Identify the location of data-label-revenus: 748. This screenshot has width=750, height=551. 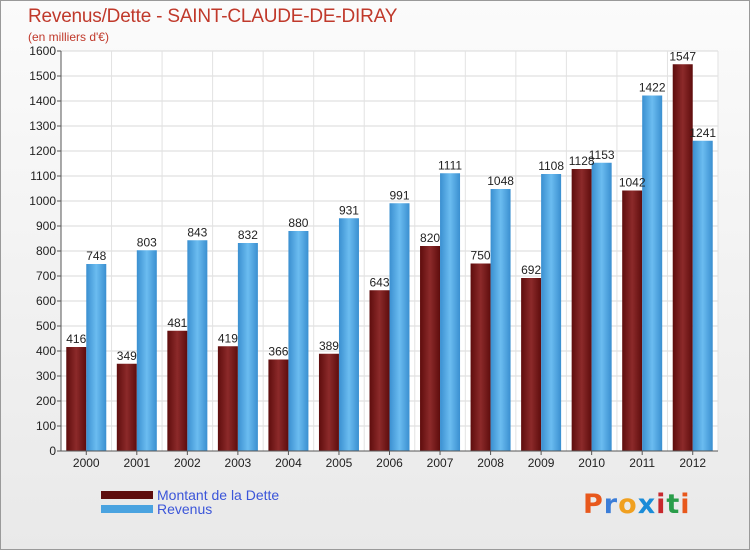
(96, 256).